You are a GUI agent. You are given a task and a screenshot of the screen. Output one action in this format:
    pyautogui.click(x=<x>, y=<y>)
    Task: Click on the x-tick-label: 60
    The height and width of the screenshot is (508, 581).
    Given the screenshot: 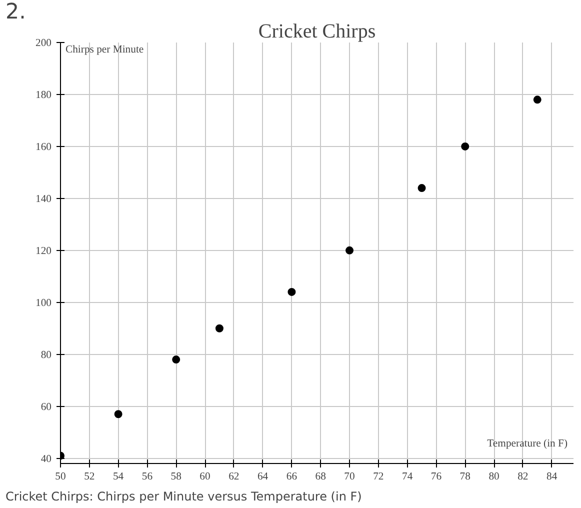 What is the action you would take?
    pyautogui.click(x=205, y=477)
    